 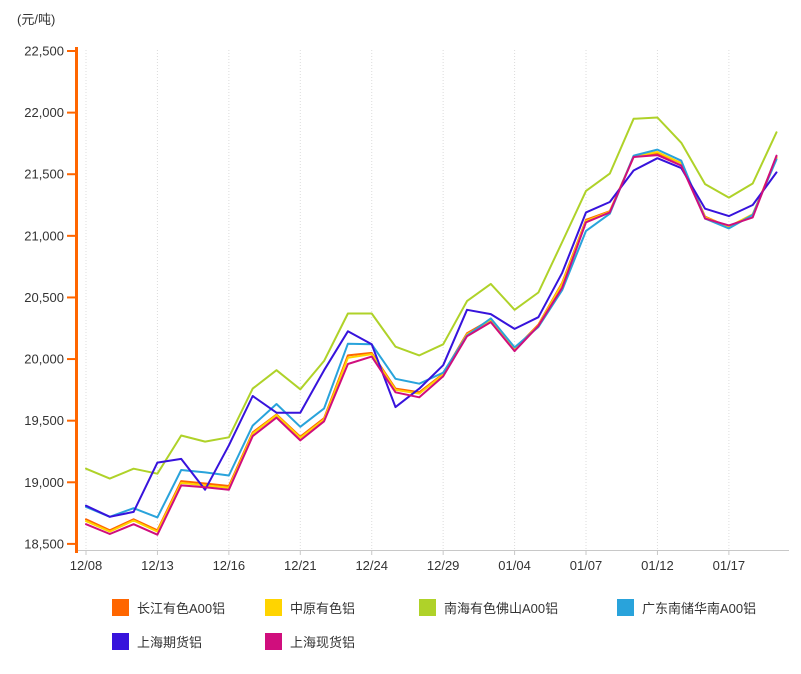 What do you see at coordinates (44, 543) in the screenshot?
I see `y-axis-label: 18,500` at bounding box center [44, 543].